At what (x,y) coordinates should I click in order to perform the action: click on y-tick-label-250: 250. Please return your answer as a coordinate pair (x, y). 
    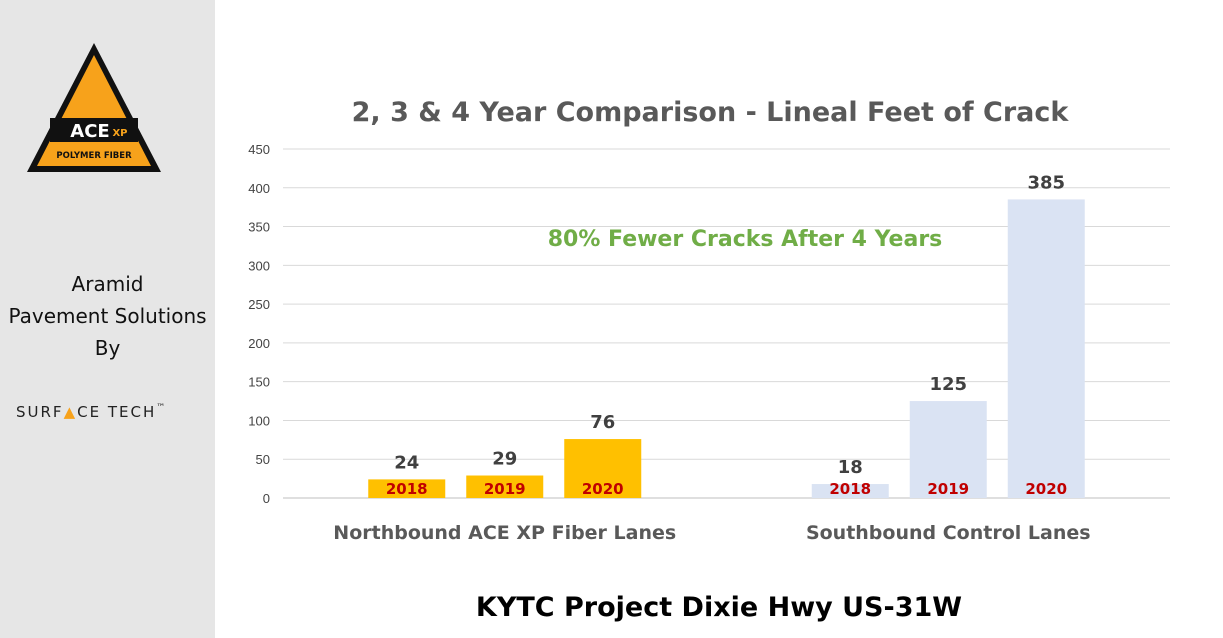
    Looking at the image, I should click on (259, 304).